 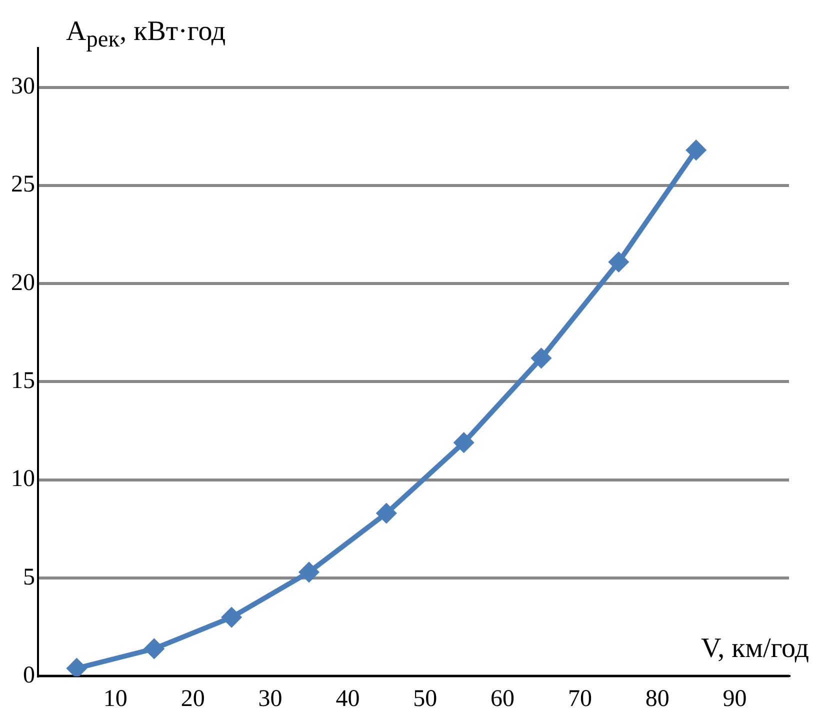 I want to click on y-tick-label: 15, so click(x=23, y=381).